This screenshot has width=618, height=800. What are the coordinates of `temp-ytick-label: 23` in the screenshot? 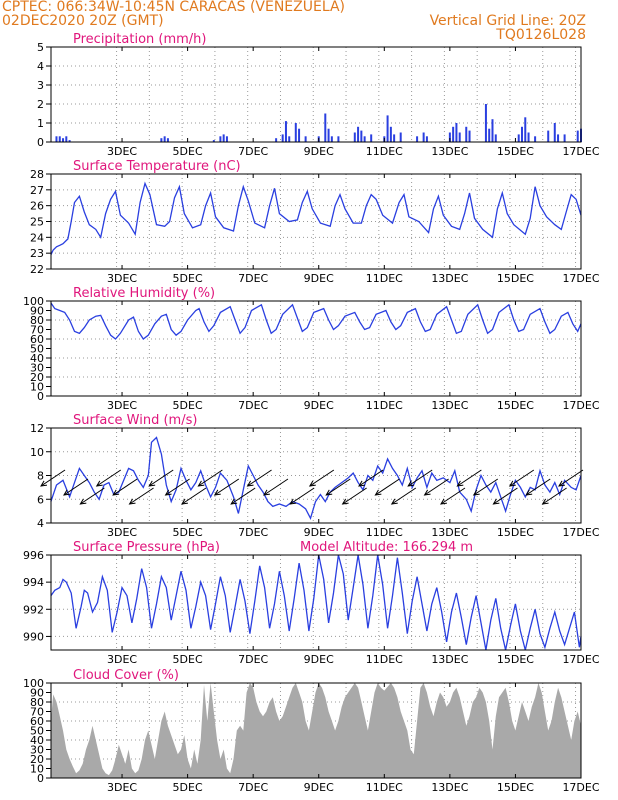 It's located at (37, 253).